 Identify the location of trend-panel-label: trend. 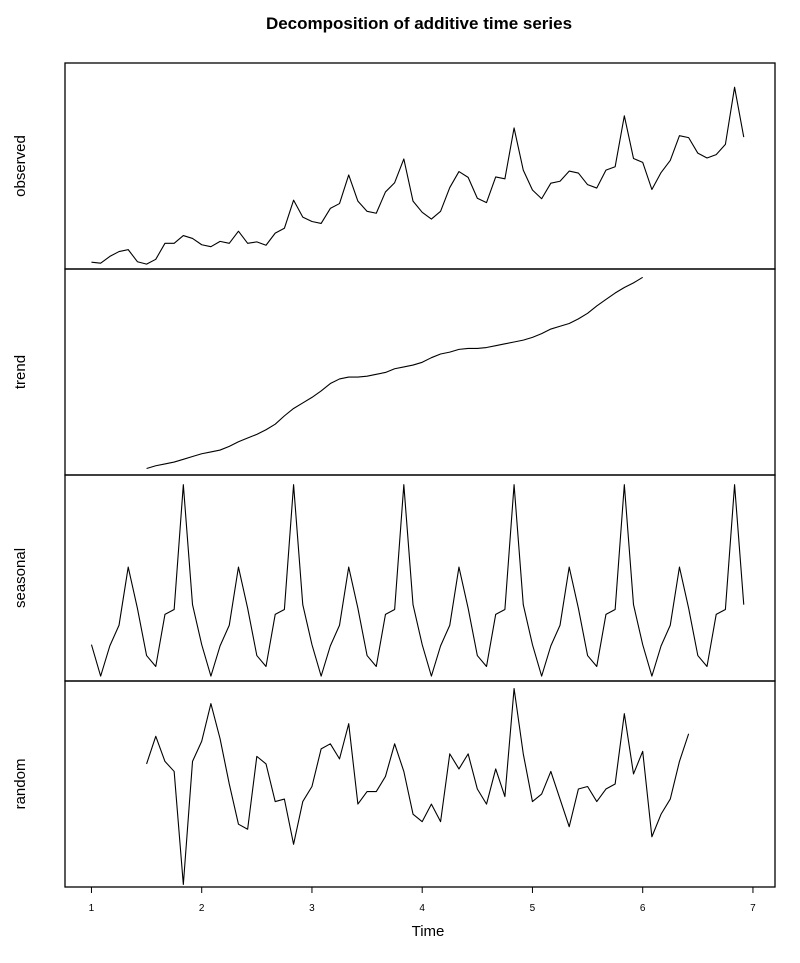
(20, 372).